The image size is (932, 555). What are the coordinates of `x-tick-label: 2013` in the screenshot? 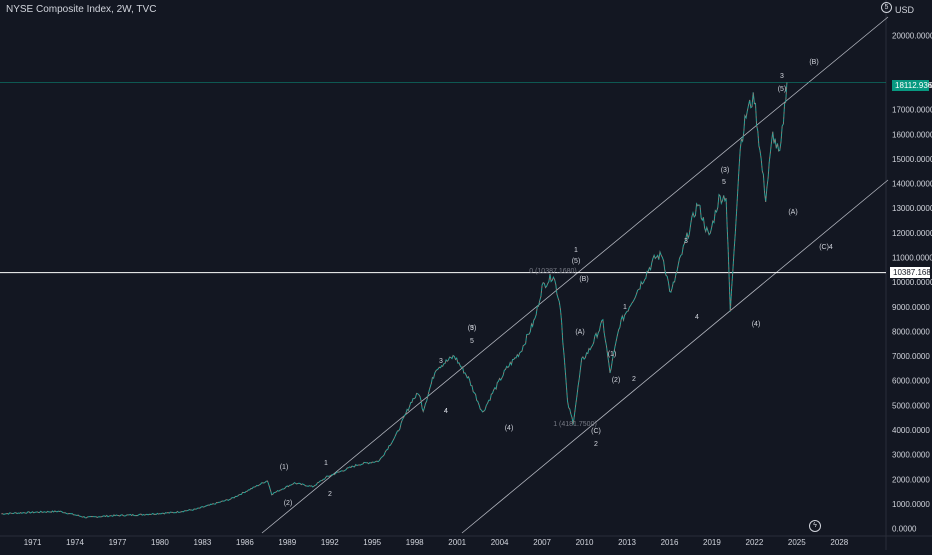 It's located at (627, 542).